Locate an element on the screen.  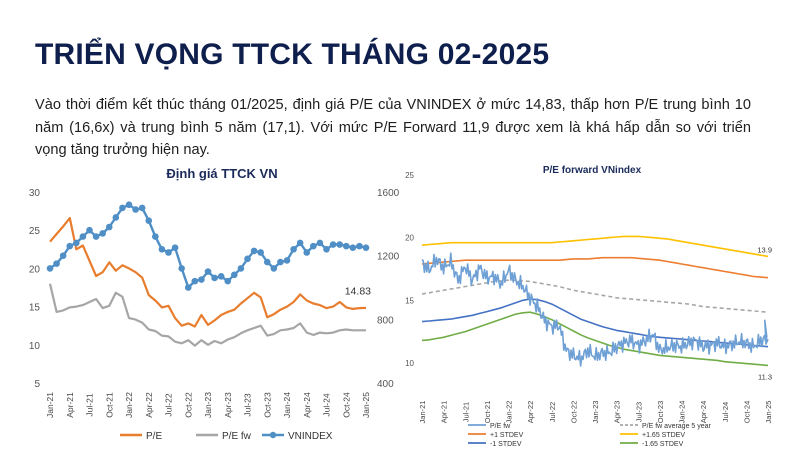
chart2-x-tick: Apr-23 is located at coordinates (617, 412).